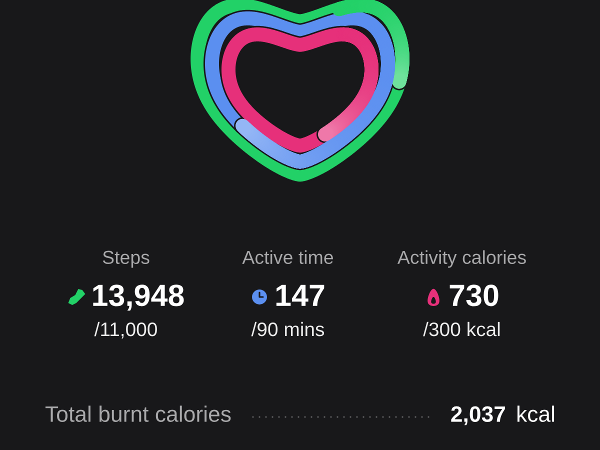  I want to click on category-label: Steps, so click(126, 259).